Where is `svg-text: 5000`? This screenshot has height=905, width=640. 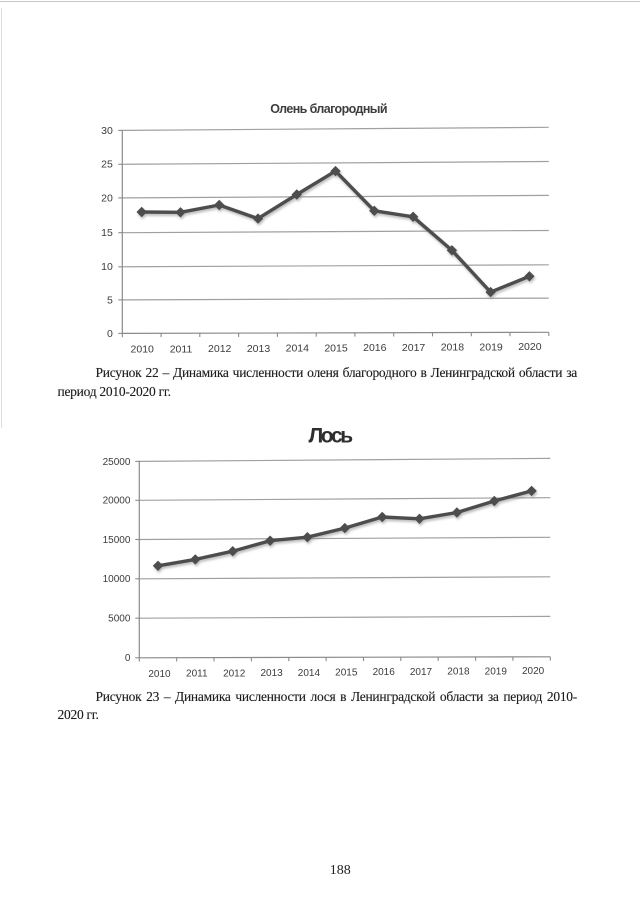
svg-text: 5000 is located at coordinates (119, 619).